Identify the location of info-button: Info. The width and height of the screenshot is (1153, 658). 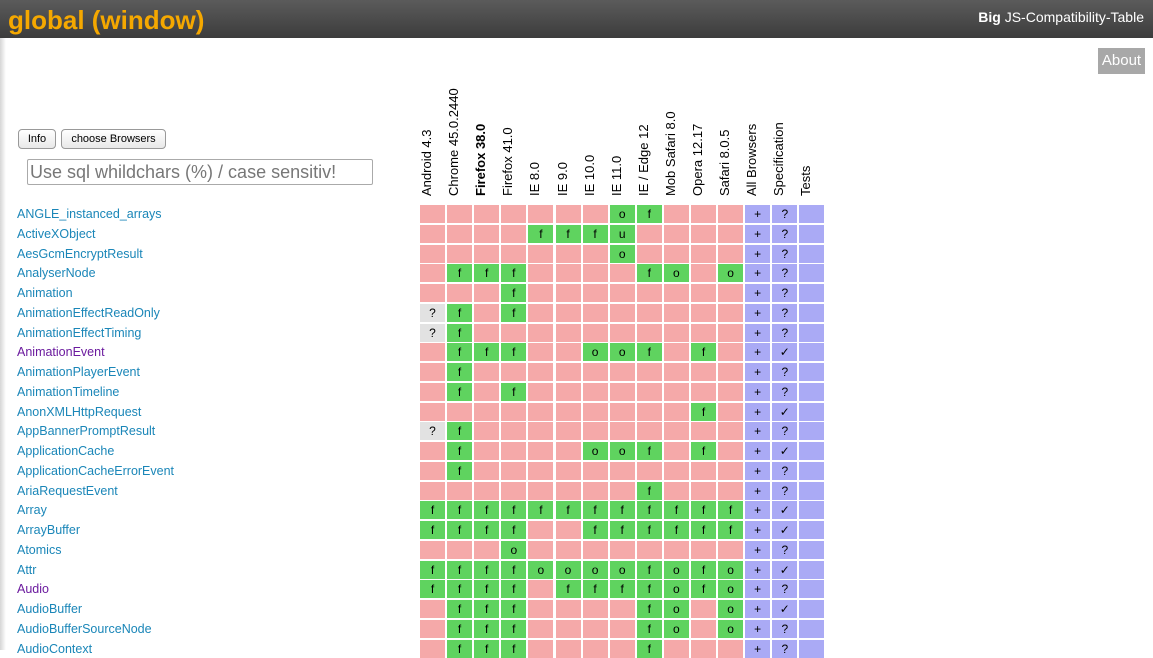
(37, 139).